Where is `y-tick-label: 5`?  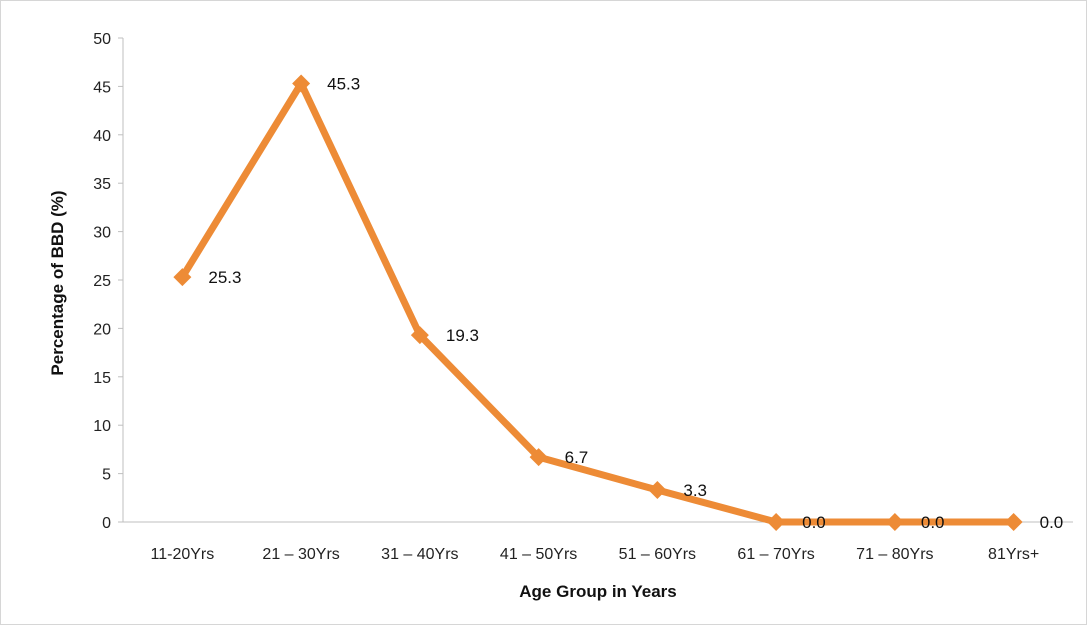 y-tick-label: 5 is located at coordinates (106, 475).